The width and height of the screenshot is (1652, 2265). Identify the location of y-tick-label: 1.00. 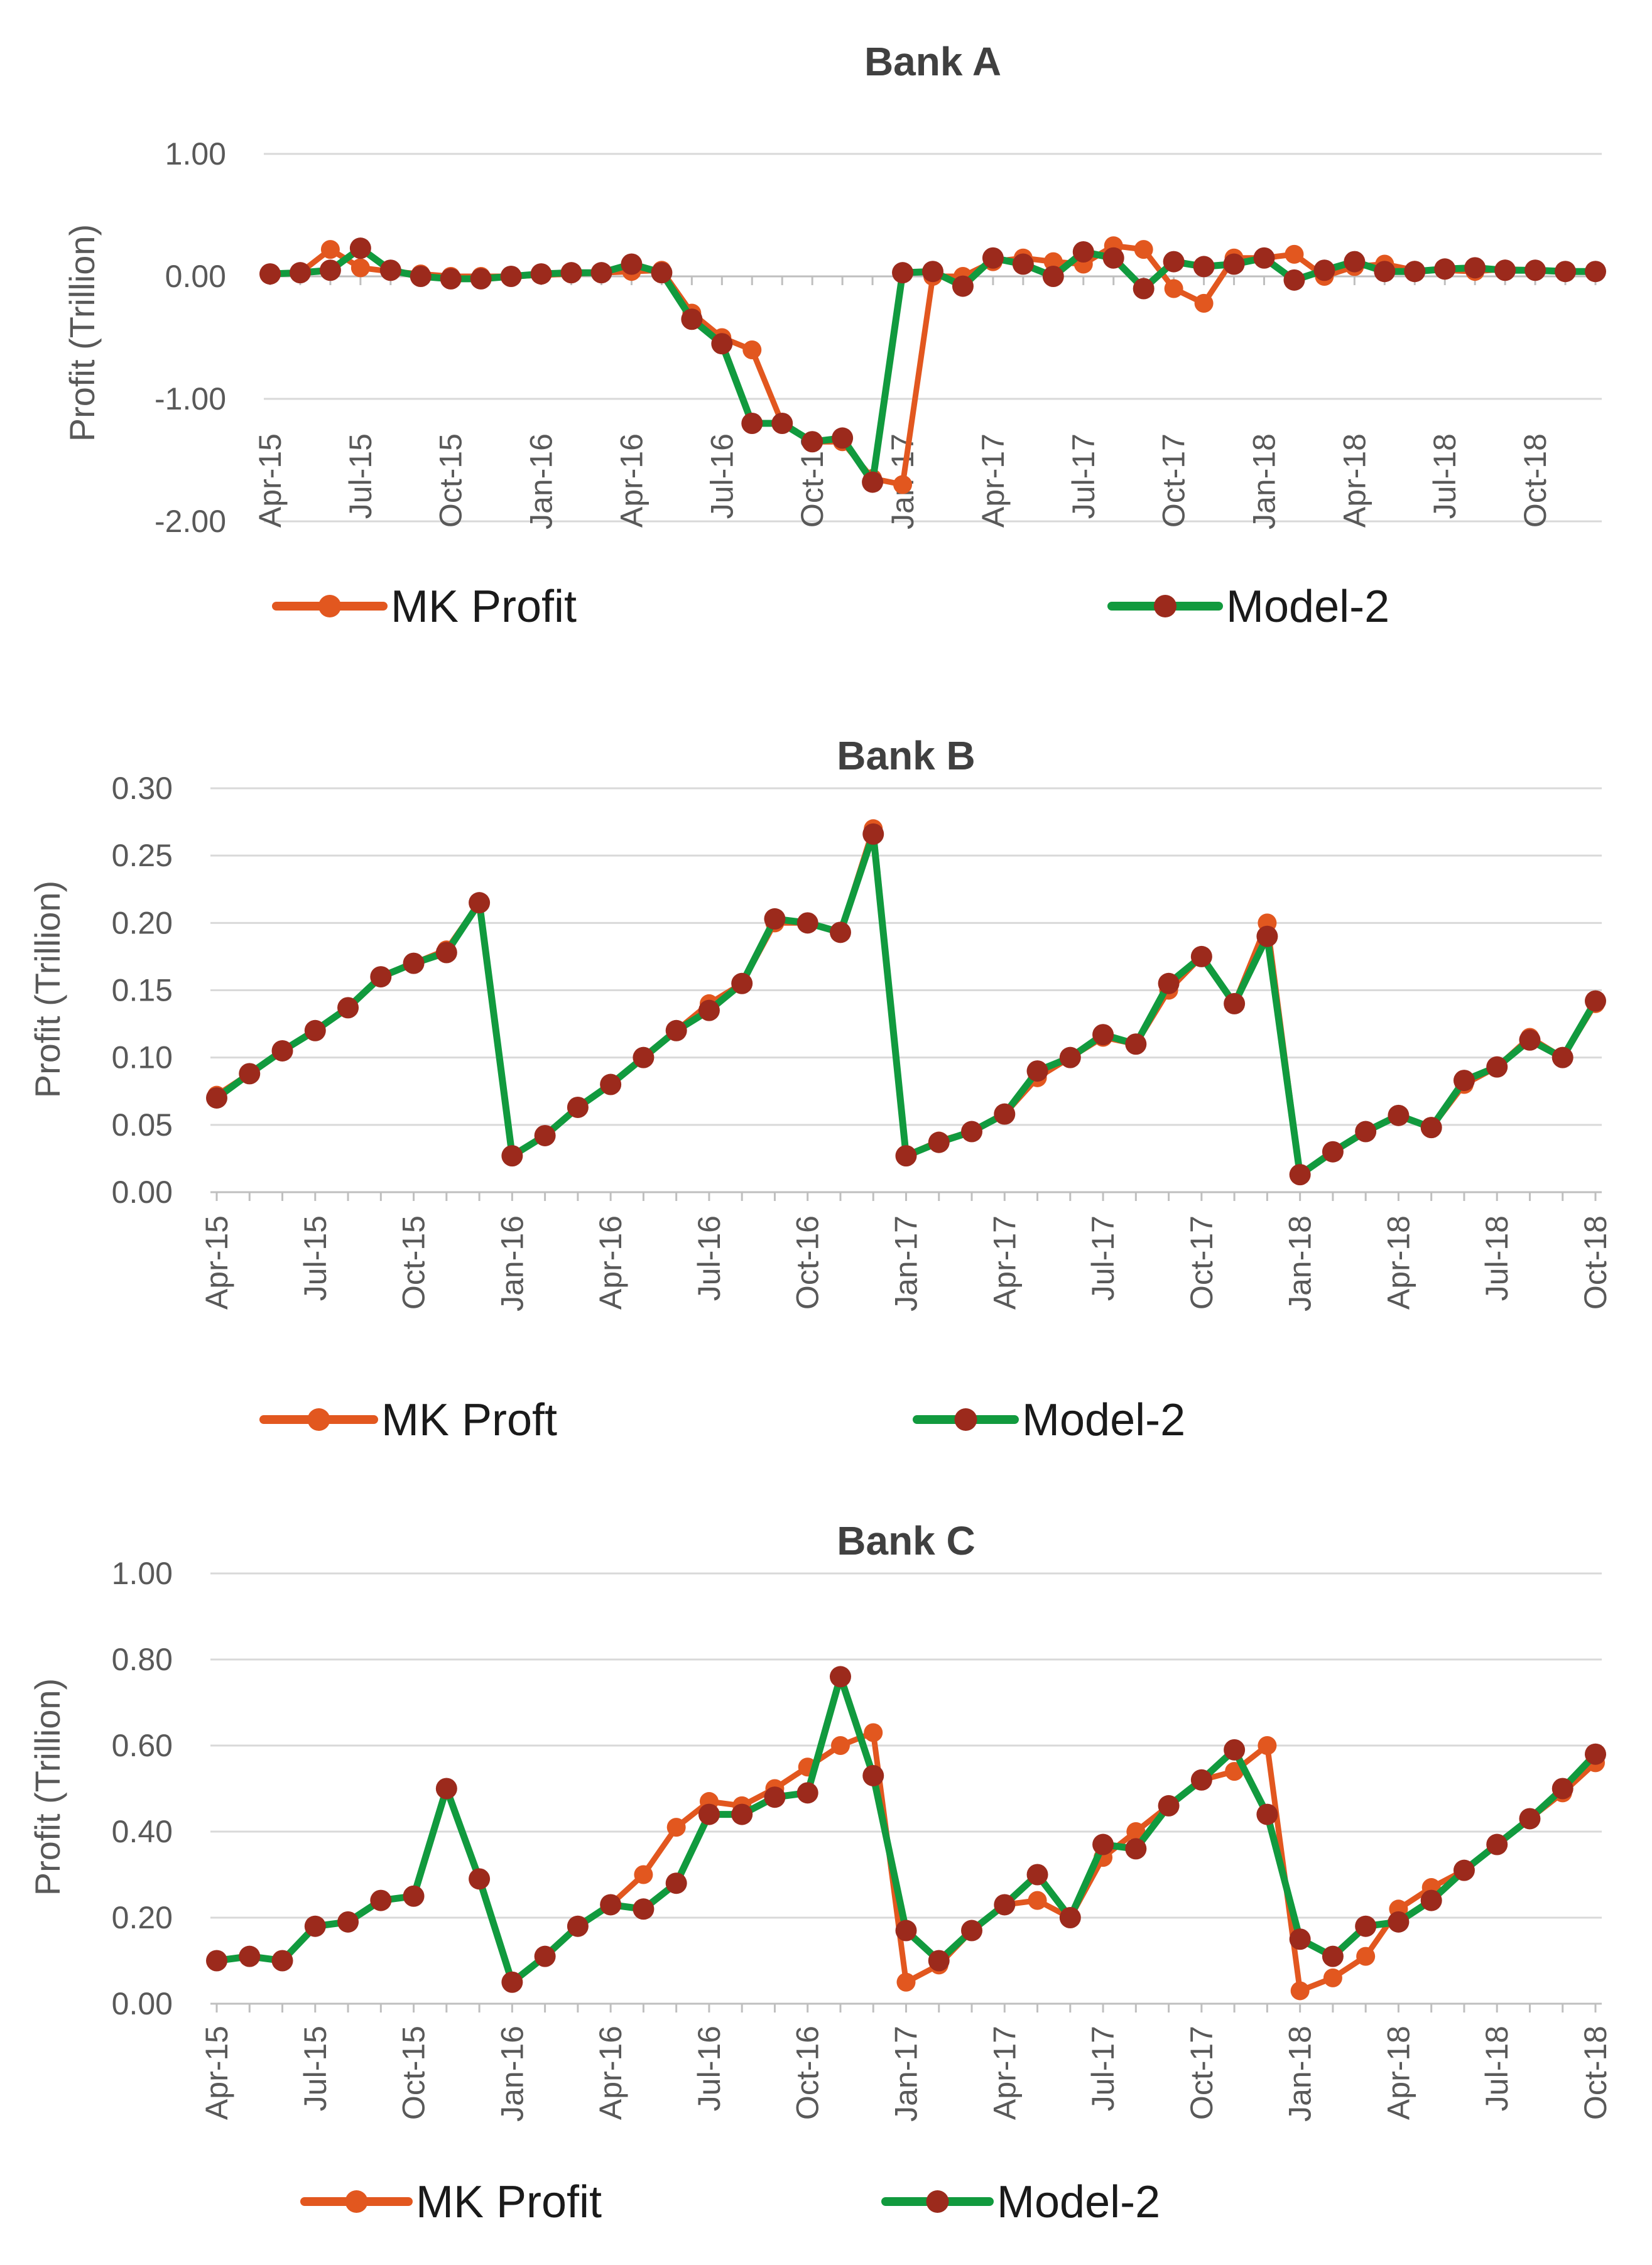
(195, 153).